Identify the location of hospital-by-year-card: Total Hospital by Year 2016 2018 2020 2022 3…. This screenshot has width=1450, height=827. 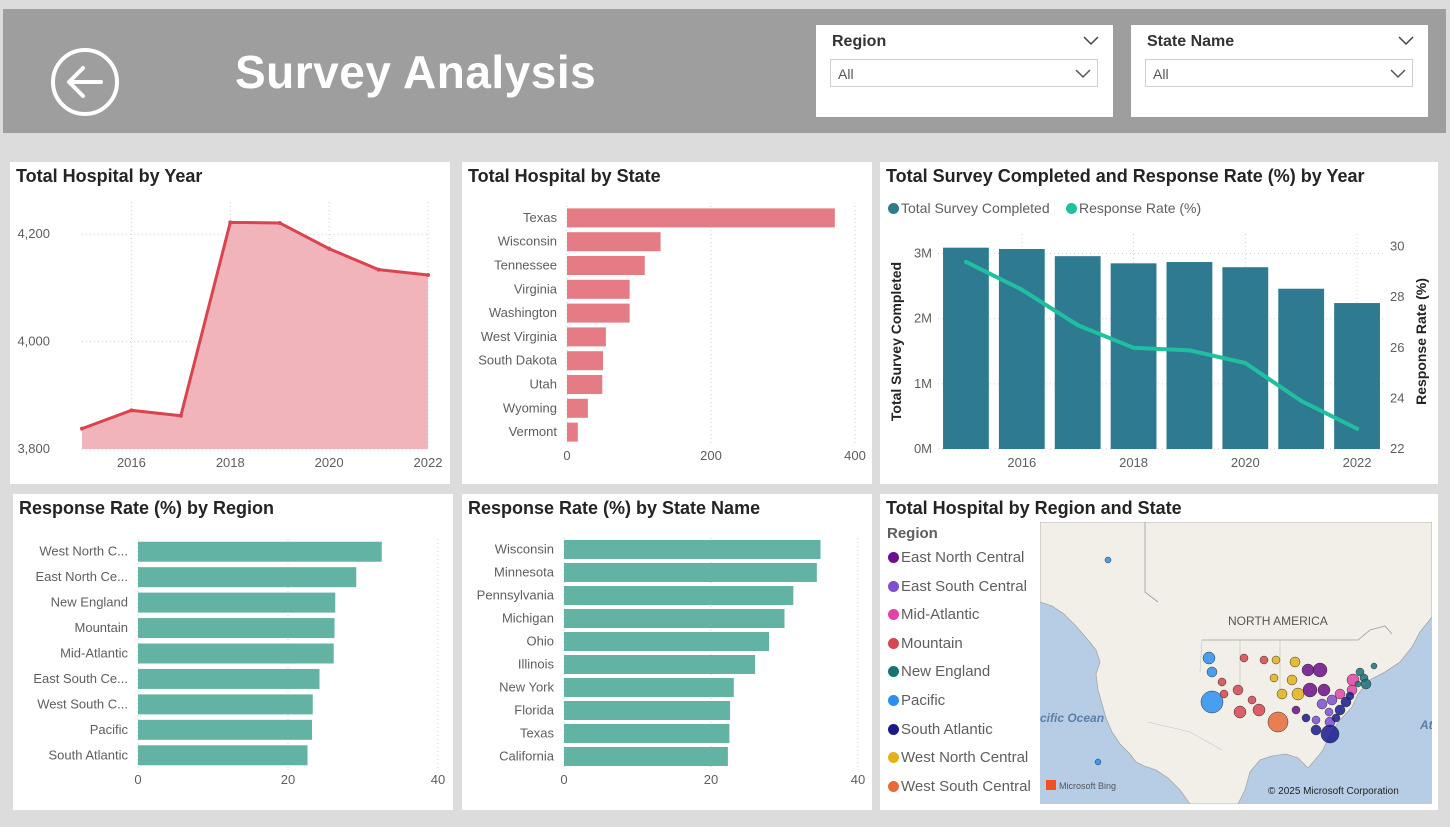
(230, 323).